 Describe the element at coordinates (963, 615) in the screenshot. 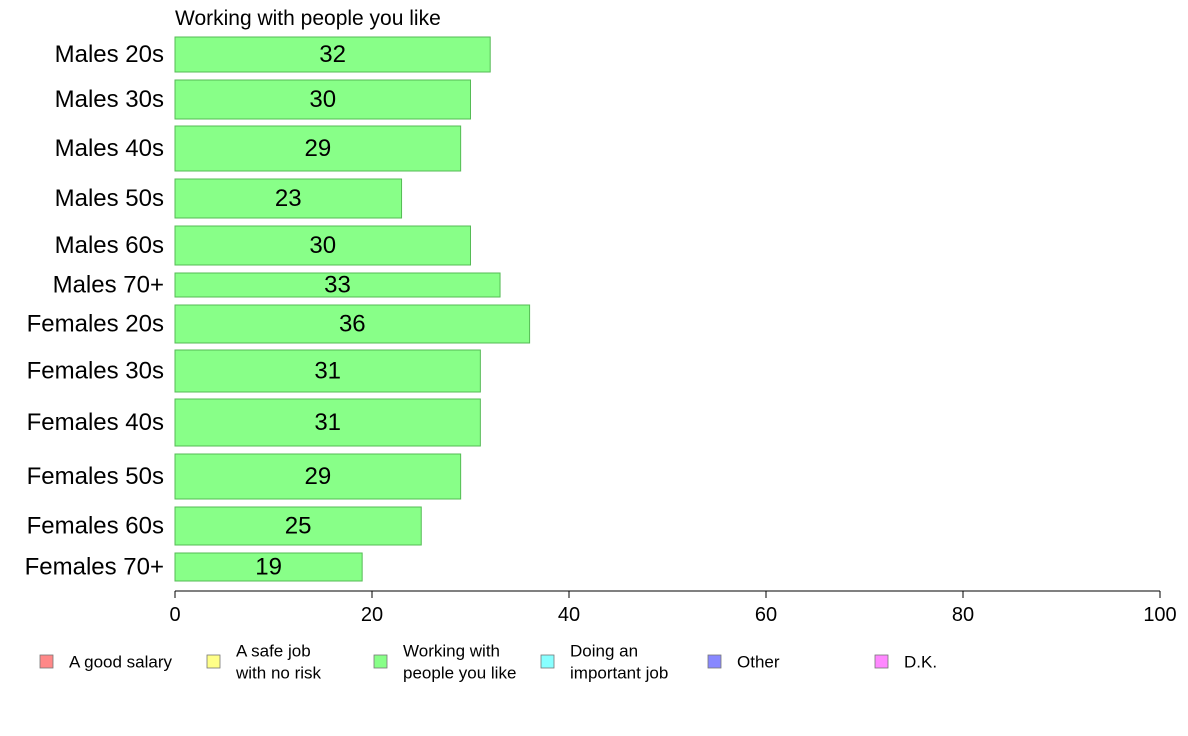

I see `x-tick-label: 80` at that location.